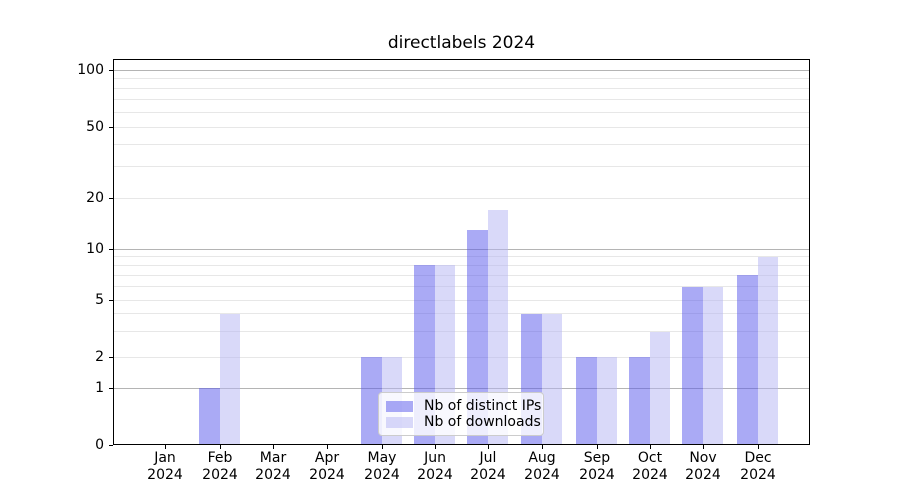  Describe the element at coordinates (90, 70) in the screenshot. I see `y-tick-label: 100` at that location.